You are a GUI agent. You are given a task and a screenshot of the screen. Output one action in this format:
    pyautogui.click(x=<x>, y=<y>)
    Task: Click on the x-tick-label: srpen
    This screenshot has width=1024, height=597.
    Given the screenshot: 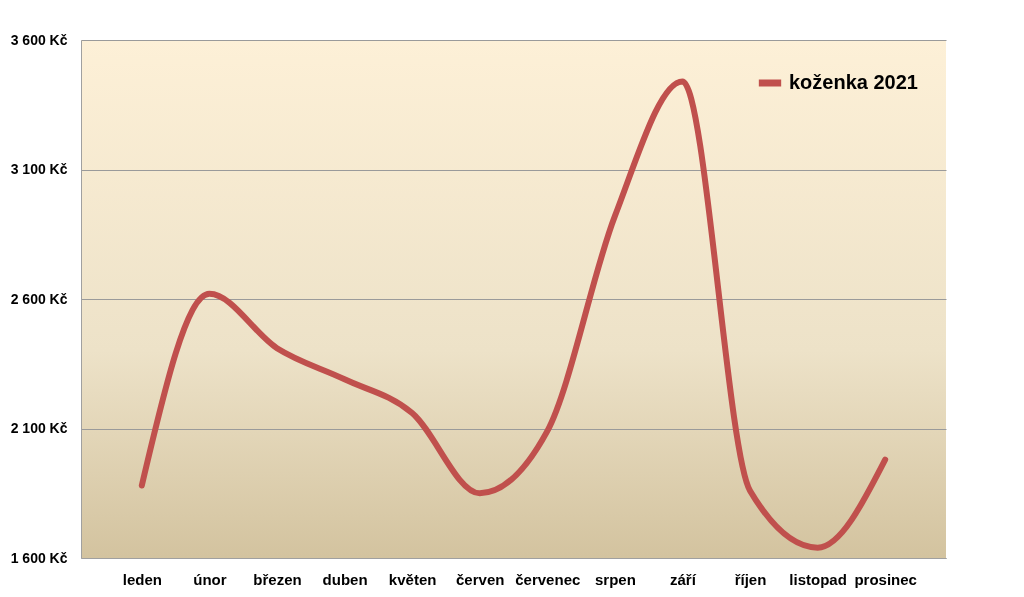 What is the action you would take?
    pyautogui.click(x=615, y=579)
    